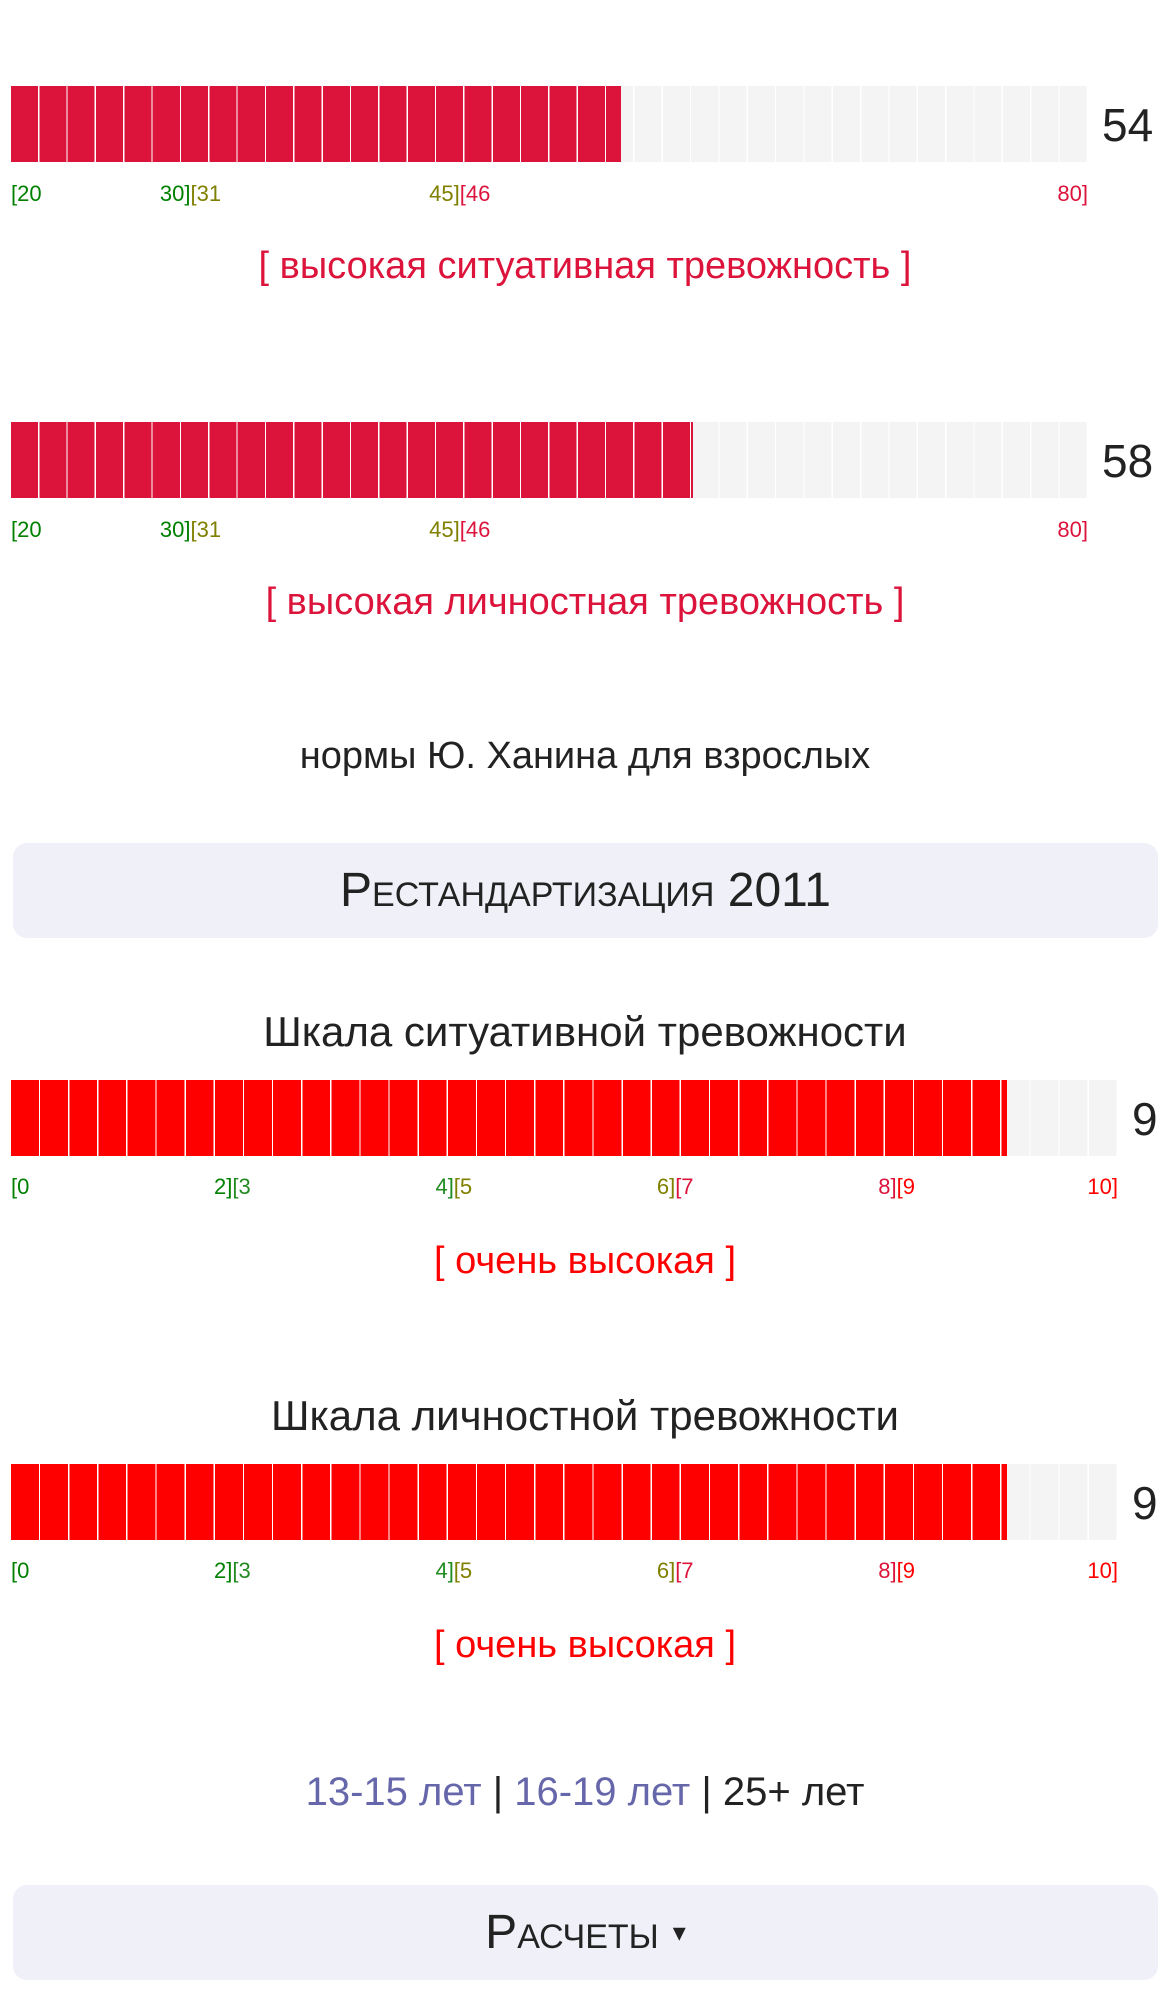 The height and width of the screenshot is (1994, 1170). What do you see at coordinates (679, 1932) in the screenshot?
I see `dropdown-arrow-icon: ▾` at bounding box center [679, 1932].